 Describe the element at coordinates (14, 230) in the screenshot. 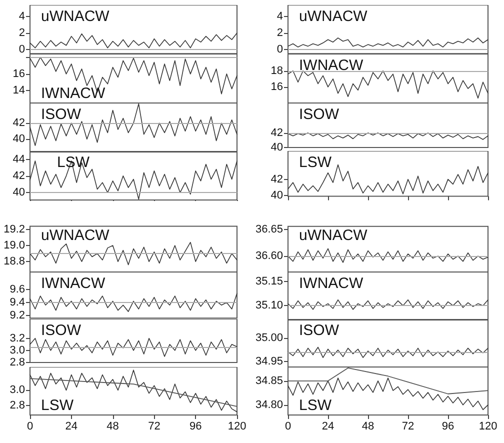

I see `y-tick-label: 19.2` at that location.